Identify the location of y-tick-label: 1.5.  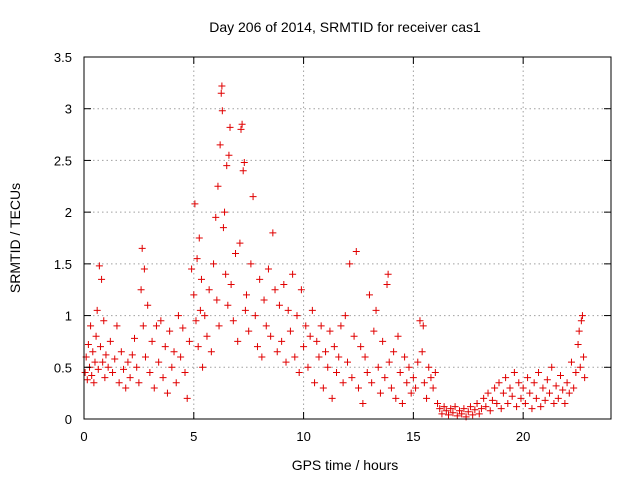
(63, 264).